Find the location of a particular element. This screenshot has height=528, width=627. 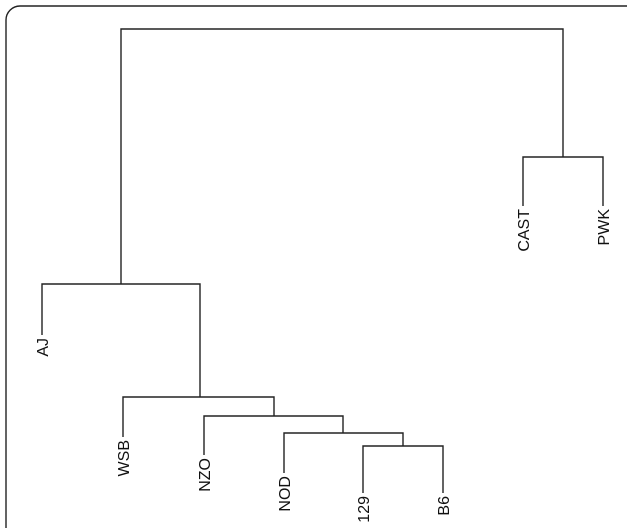

leaf-label-129: 129 is located at coordinates (364, 509).